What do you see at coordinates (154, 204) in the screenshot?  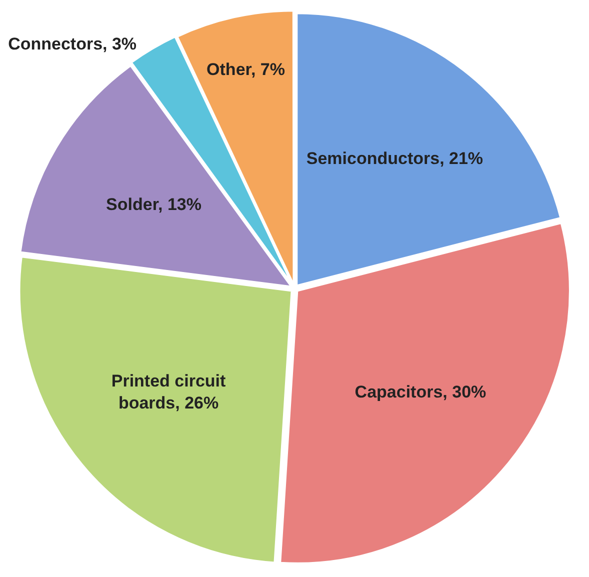 I see `slice-label: Solder, 13%` at bounding box center [154, 204].